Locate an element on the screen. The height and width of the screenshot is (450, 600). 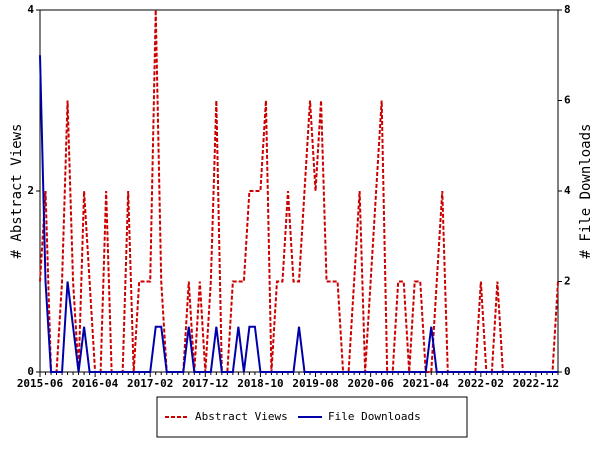
legend-label: File Downloads is located at coordinates (374, 416).